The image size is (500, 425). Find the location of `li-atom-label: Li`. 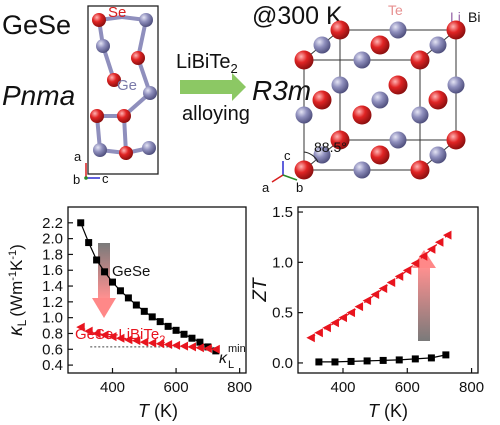

li-atom-label: Li is located at coordinates (455, 17).